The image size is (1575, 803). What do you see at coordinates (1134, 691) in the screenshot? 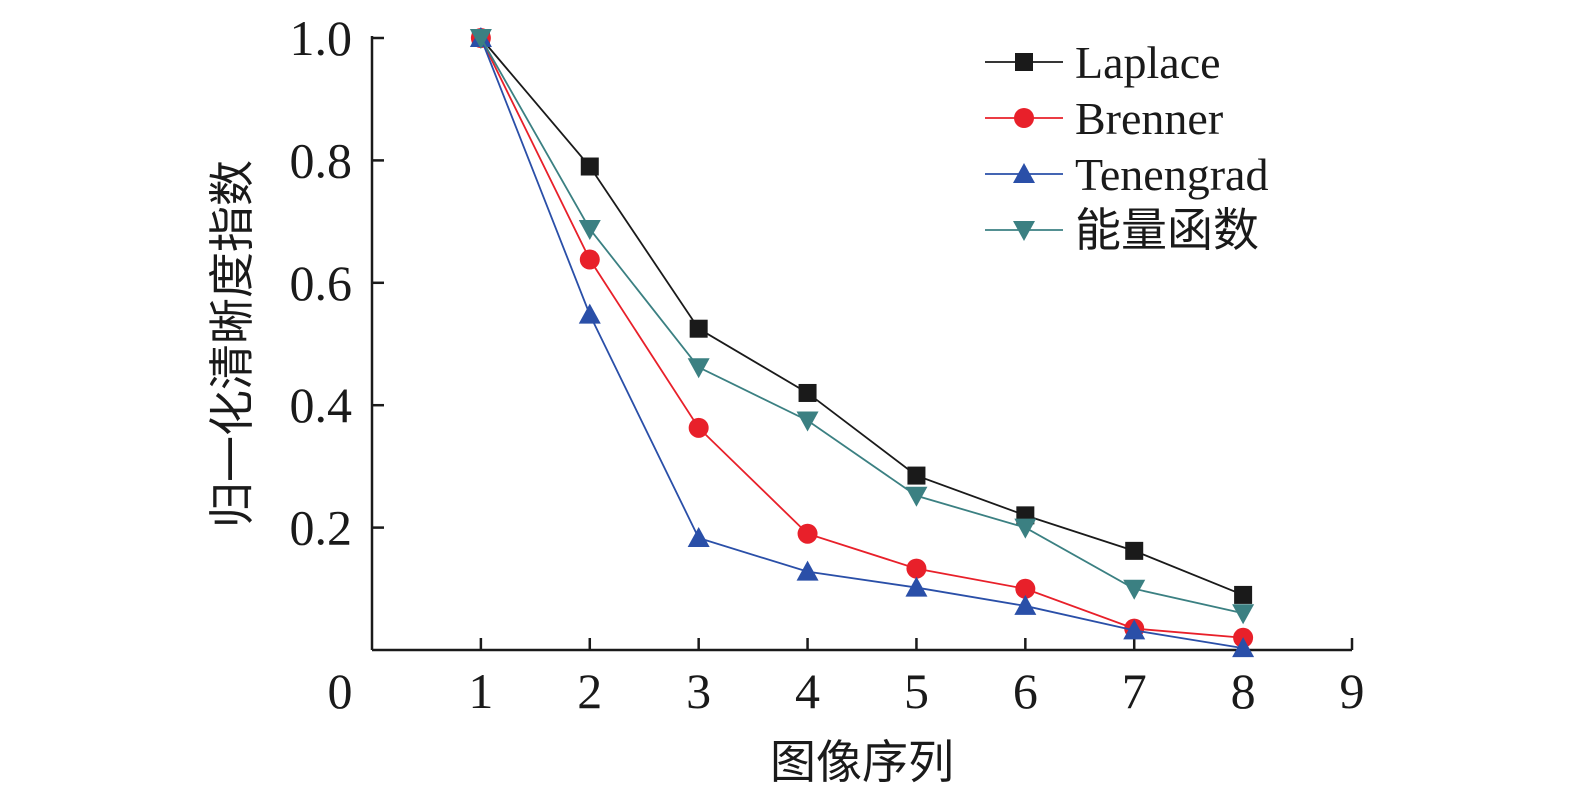
I see `x-tick-label: 7` at bounding box center [1134, 691].